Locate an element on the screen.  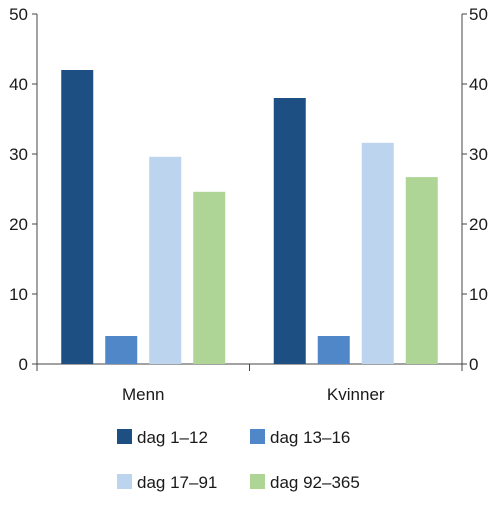
category-label: Menn is located at coordinates (143, 394).